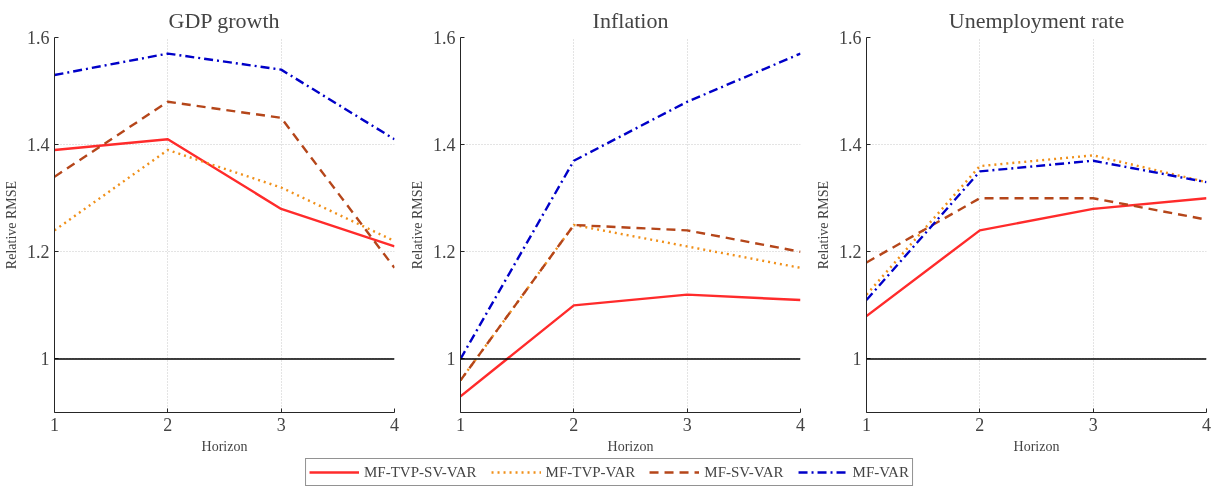  I want to click on legend-label: MF-TVP-VAR, so click(590, 472).